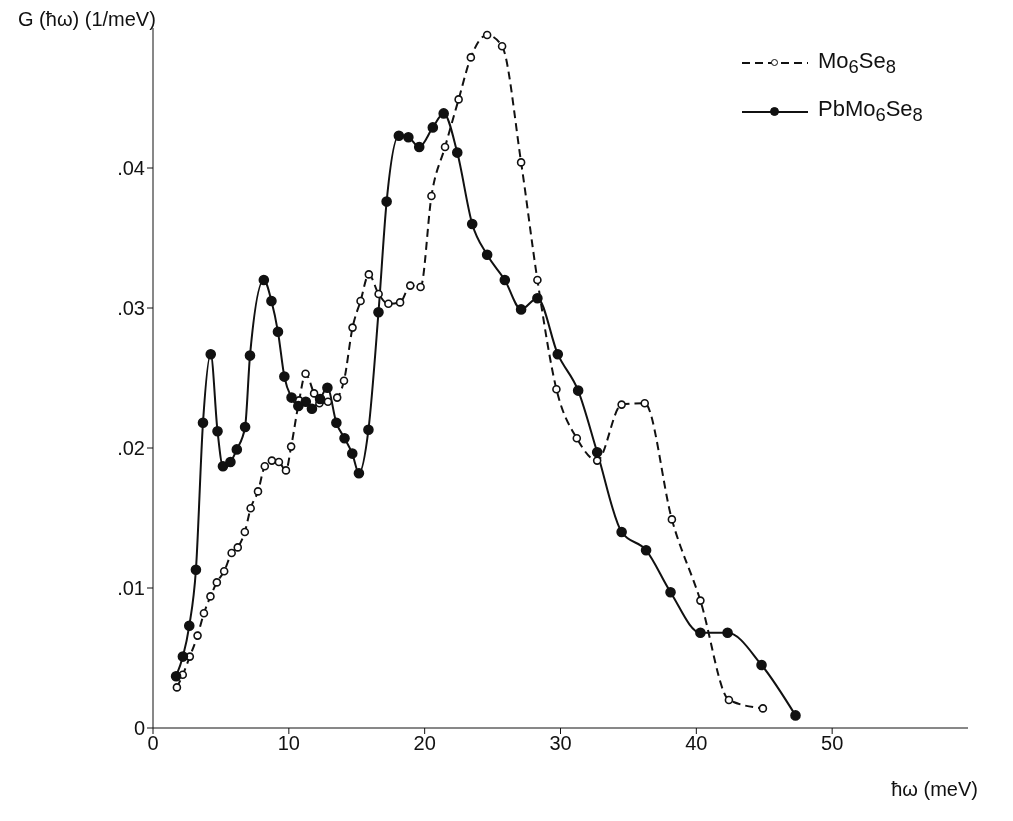 The image size is (1013, 821). What do you see at coordinates (871, 111) in the screenshot?
I see `legend-label: PbMo$_{6}$Se$_{8}$` at bounding box center [871, 111].